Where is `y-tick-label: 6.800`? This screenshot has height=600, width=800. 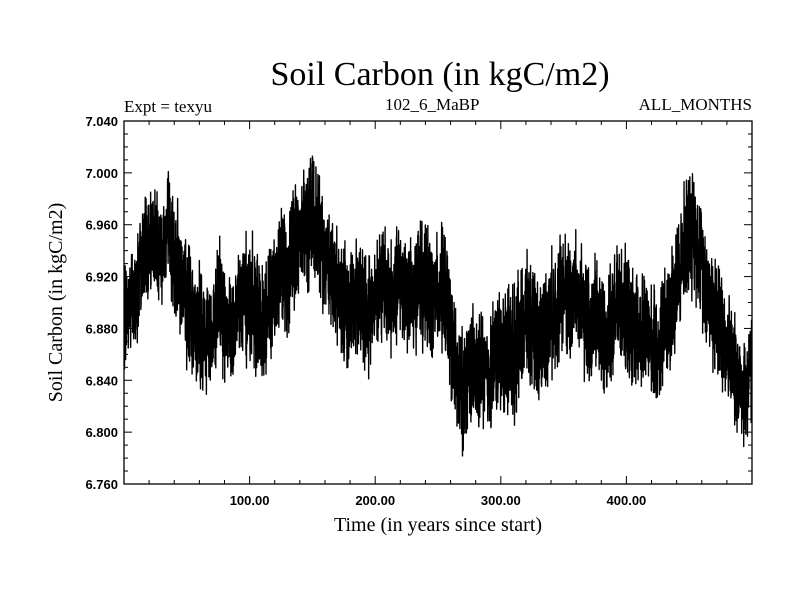 y-tick-label: 6.800 is located at coordinates (101, 432).